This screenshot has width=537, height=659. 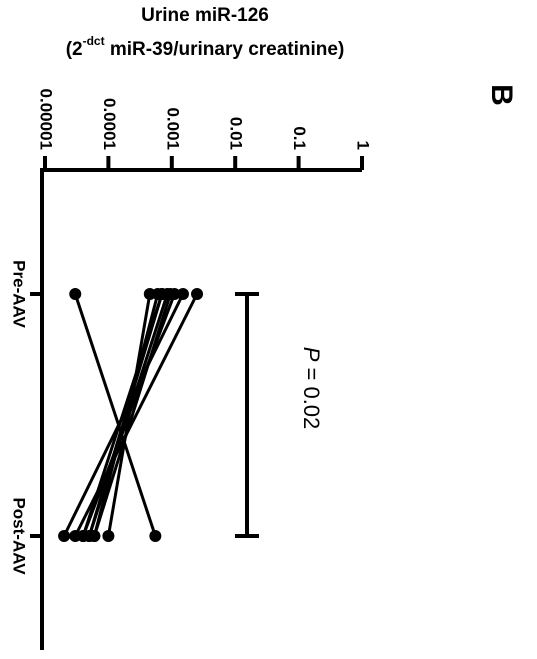 I want to click on y-tick-label: 0.1, so click(x=299, y=138).